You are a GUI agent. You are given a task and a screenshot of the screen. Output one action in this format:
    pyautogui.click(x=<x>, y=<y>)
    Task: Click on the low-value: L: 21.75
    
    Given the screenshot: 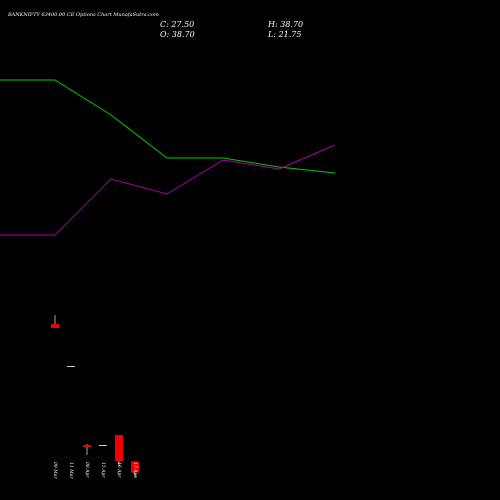 What is the action you would take?
    pyautogui.click(x=284, y=34)
    